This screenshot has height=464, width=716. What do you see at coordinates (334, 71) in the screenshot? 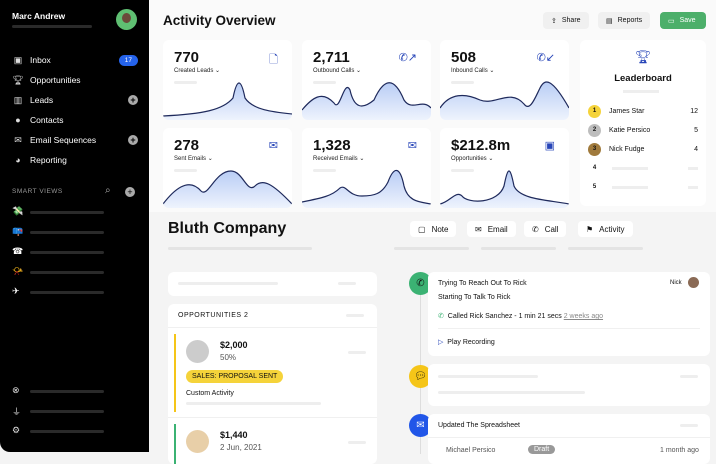
I see `label: Outbound Calls` at bounding box center [334, 71].